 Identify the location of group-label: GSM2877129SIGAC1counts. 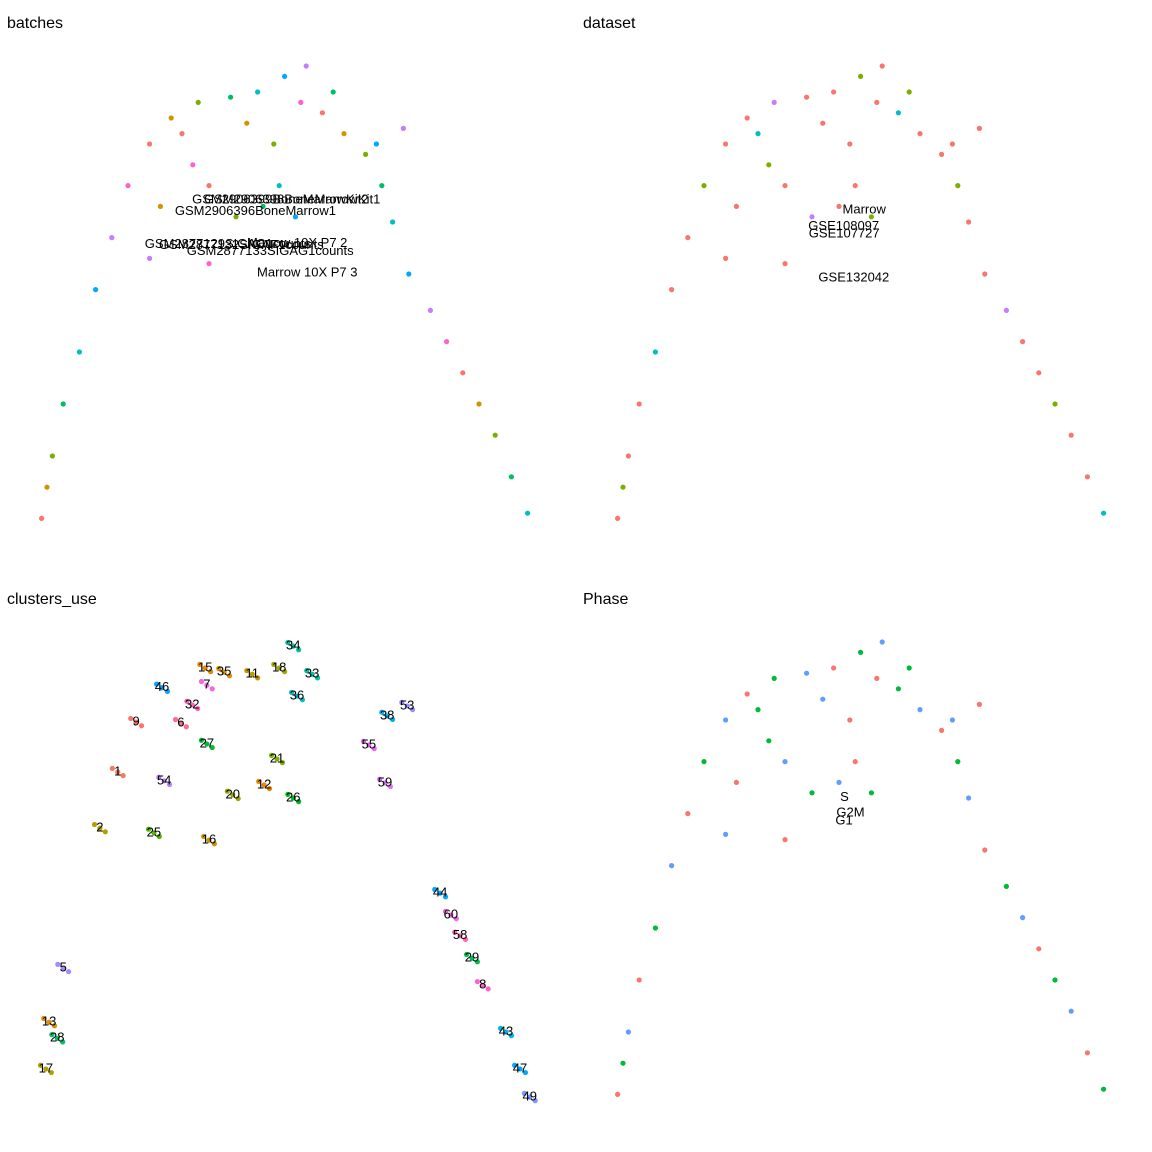
(228, 243).